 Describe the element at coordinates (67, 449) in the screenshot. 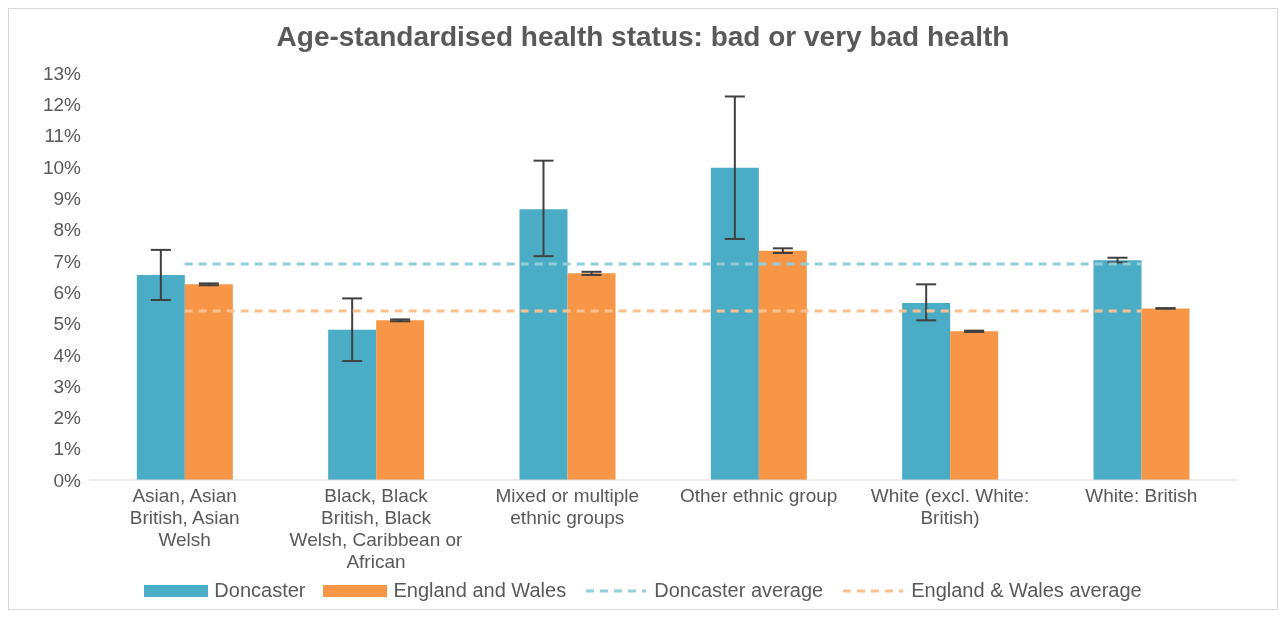

I see `y-tick-label: 1%` at that location.